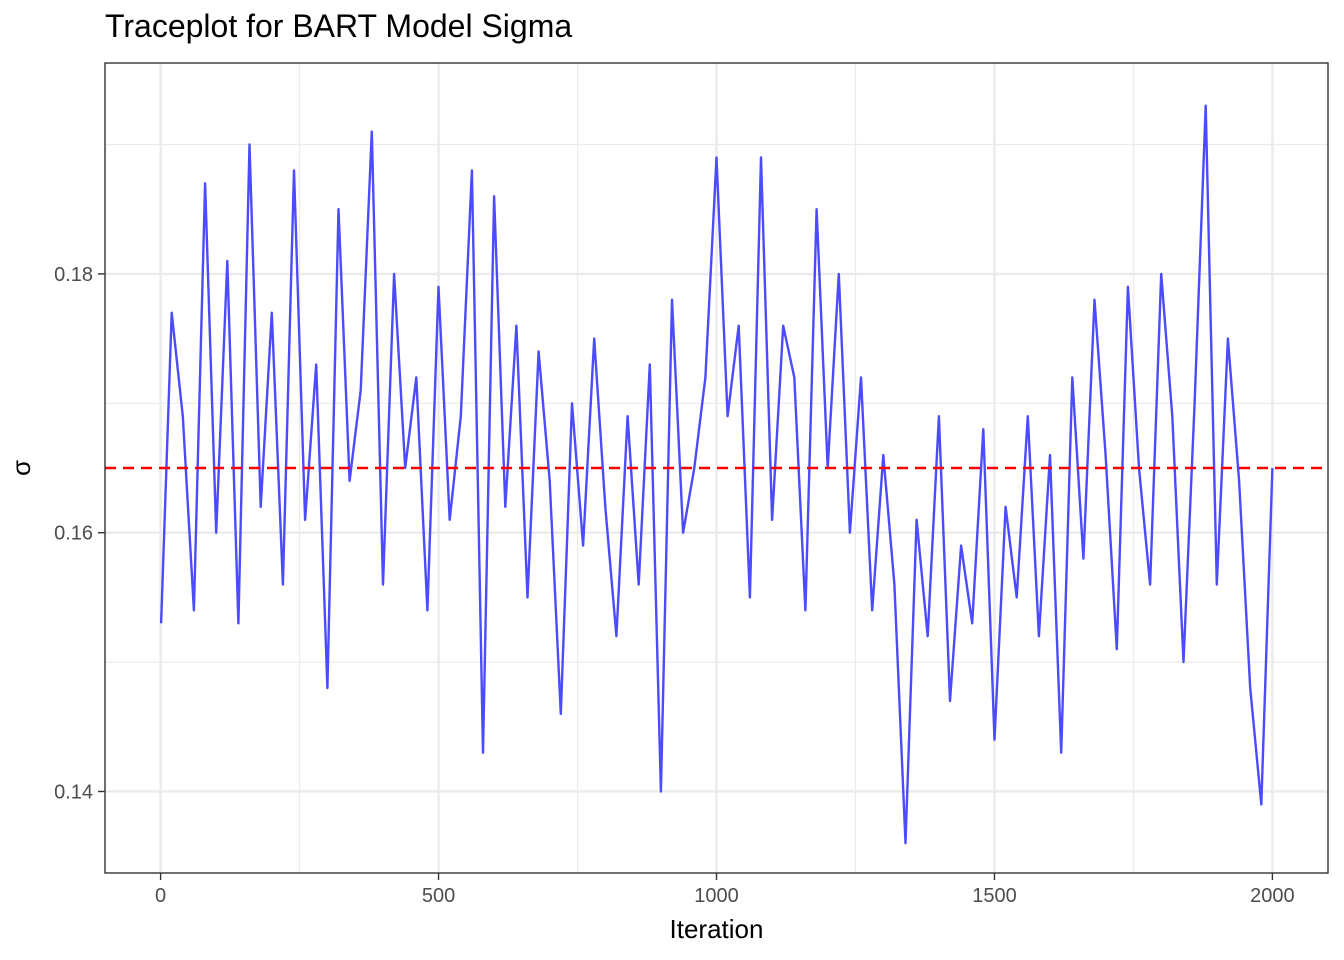  Describe the element at coordinates (1272, 896) in the screenshot. I see `x-tick-label: 2000` at that location.